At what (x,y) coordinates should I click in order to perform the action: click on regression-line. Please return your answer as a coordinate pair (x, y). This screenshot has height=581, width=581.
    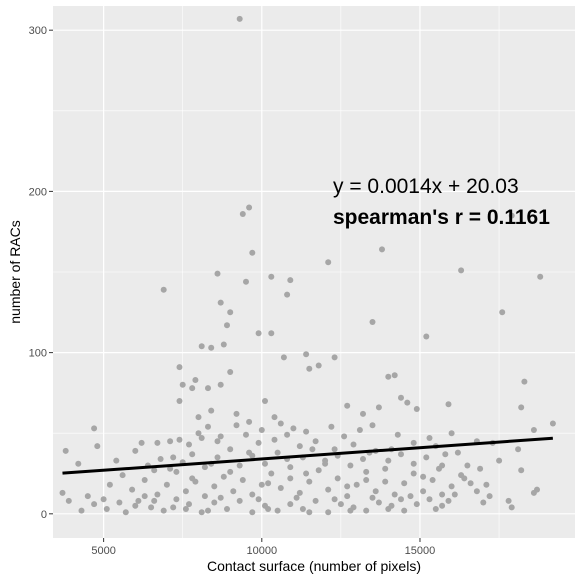
    Looking at the image, I should click on (307, 455).